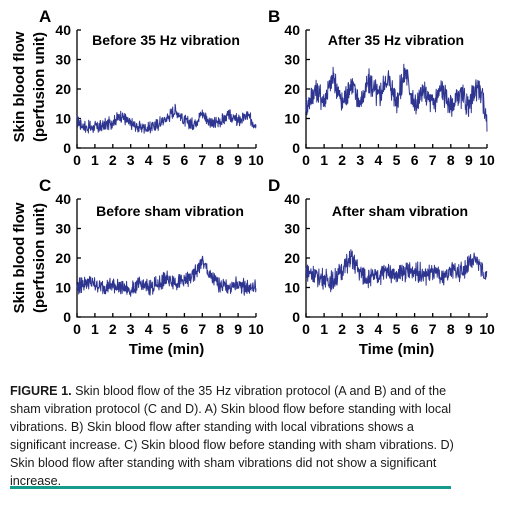  What do you see at coordinates (230, 487) in the screenshot?
I see `caption-divider` at bounding box center [230, 487].